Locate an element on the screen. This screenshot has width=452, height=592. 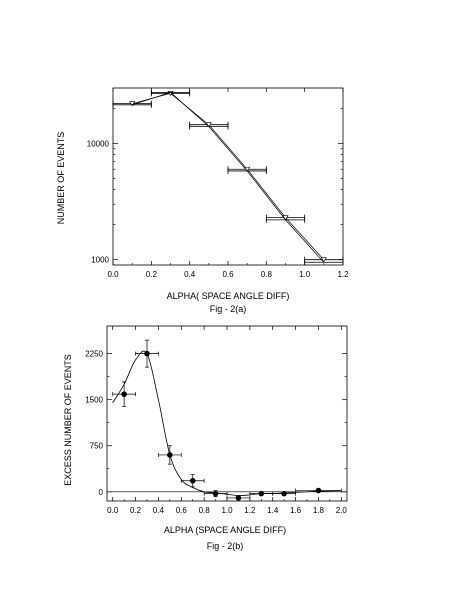
chart-a-ylabel: NUMBER OF EVENTS is located at coordinates (61, 178).